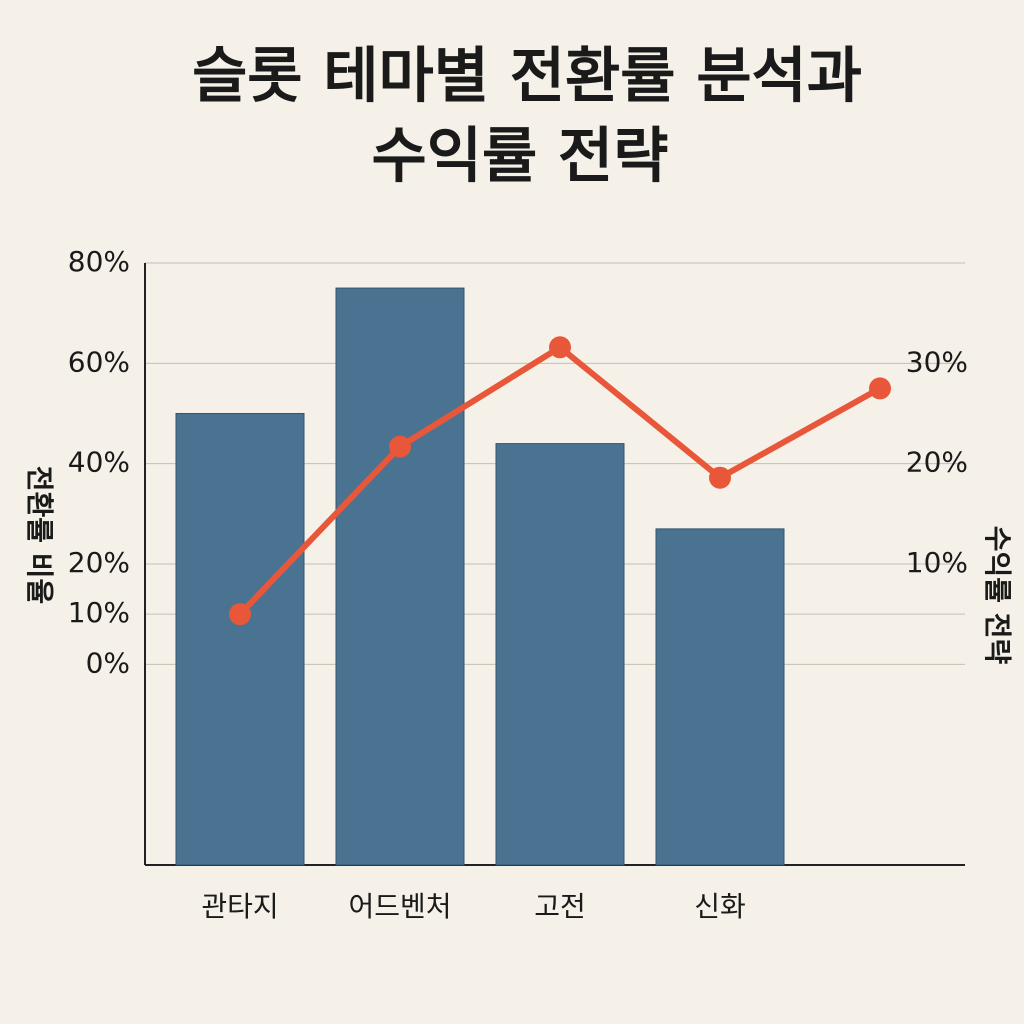 This screenshot has width=1024, height=1024. Describe the element at coordinates (399, 906) in the screenshot. I see `x-tick-label: 어드벤처` at that location.